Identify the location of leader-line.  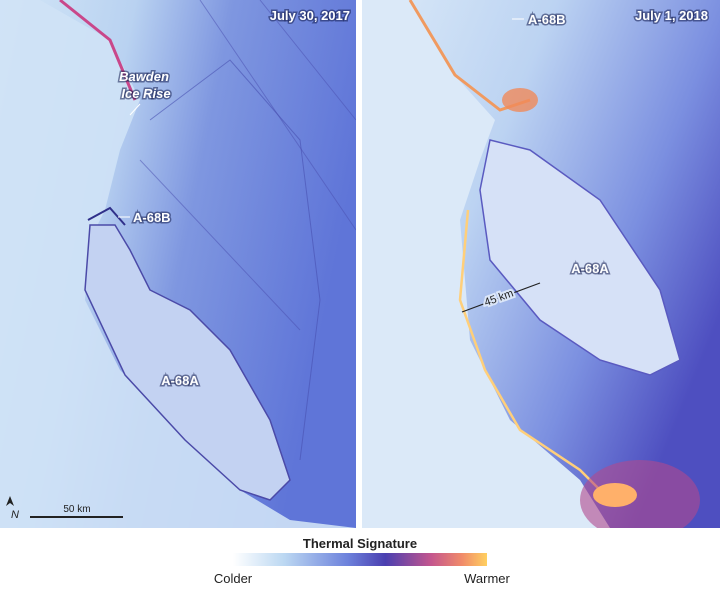
(135, 109).